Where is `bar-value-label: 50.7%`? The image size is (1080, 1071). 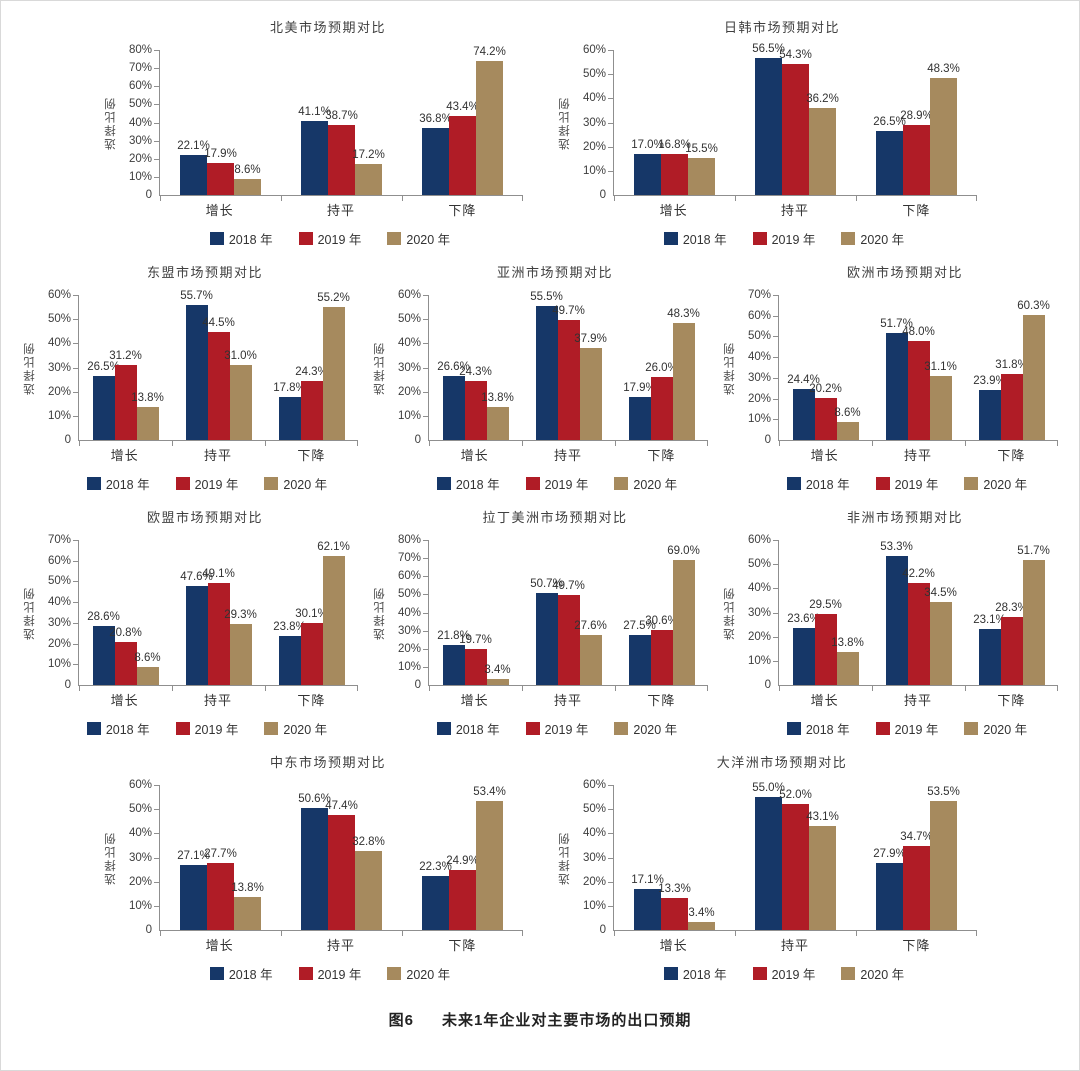 bar-value-label: 50.7% is located at coordinates (546, 584).